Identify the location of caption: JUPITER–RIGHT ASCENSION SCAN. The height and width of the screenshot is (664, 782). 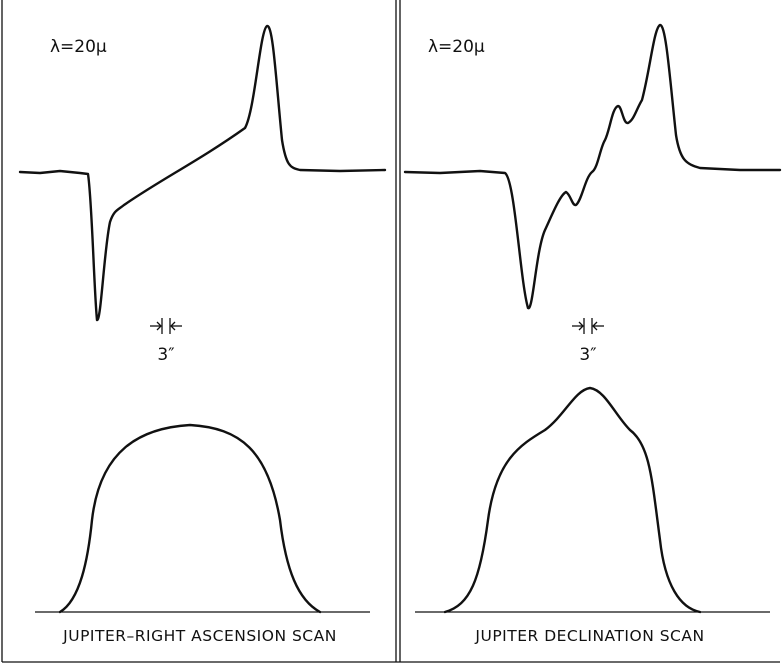
(199, 636).